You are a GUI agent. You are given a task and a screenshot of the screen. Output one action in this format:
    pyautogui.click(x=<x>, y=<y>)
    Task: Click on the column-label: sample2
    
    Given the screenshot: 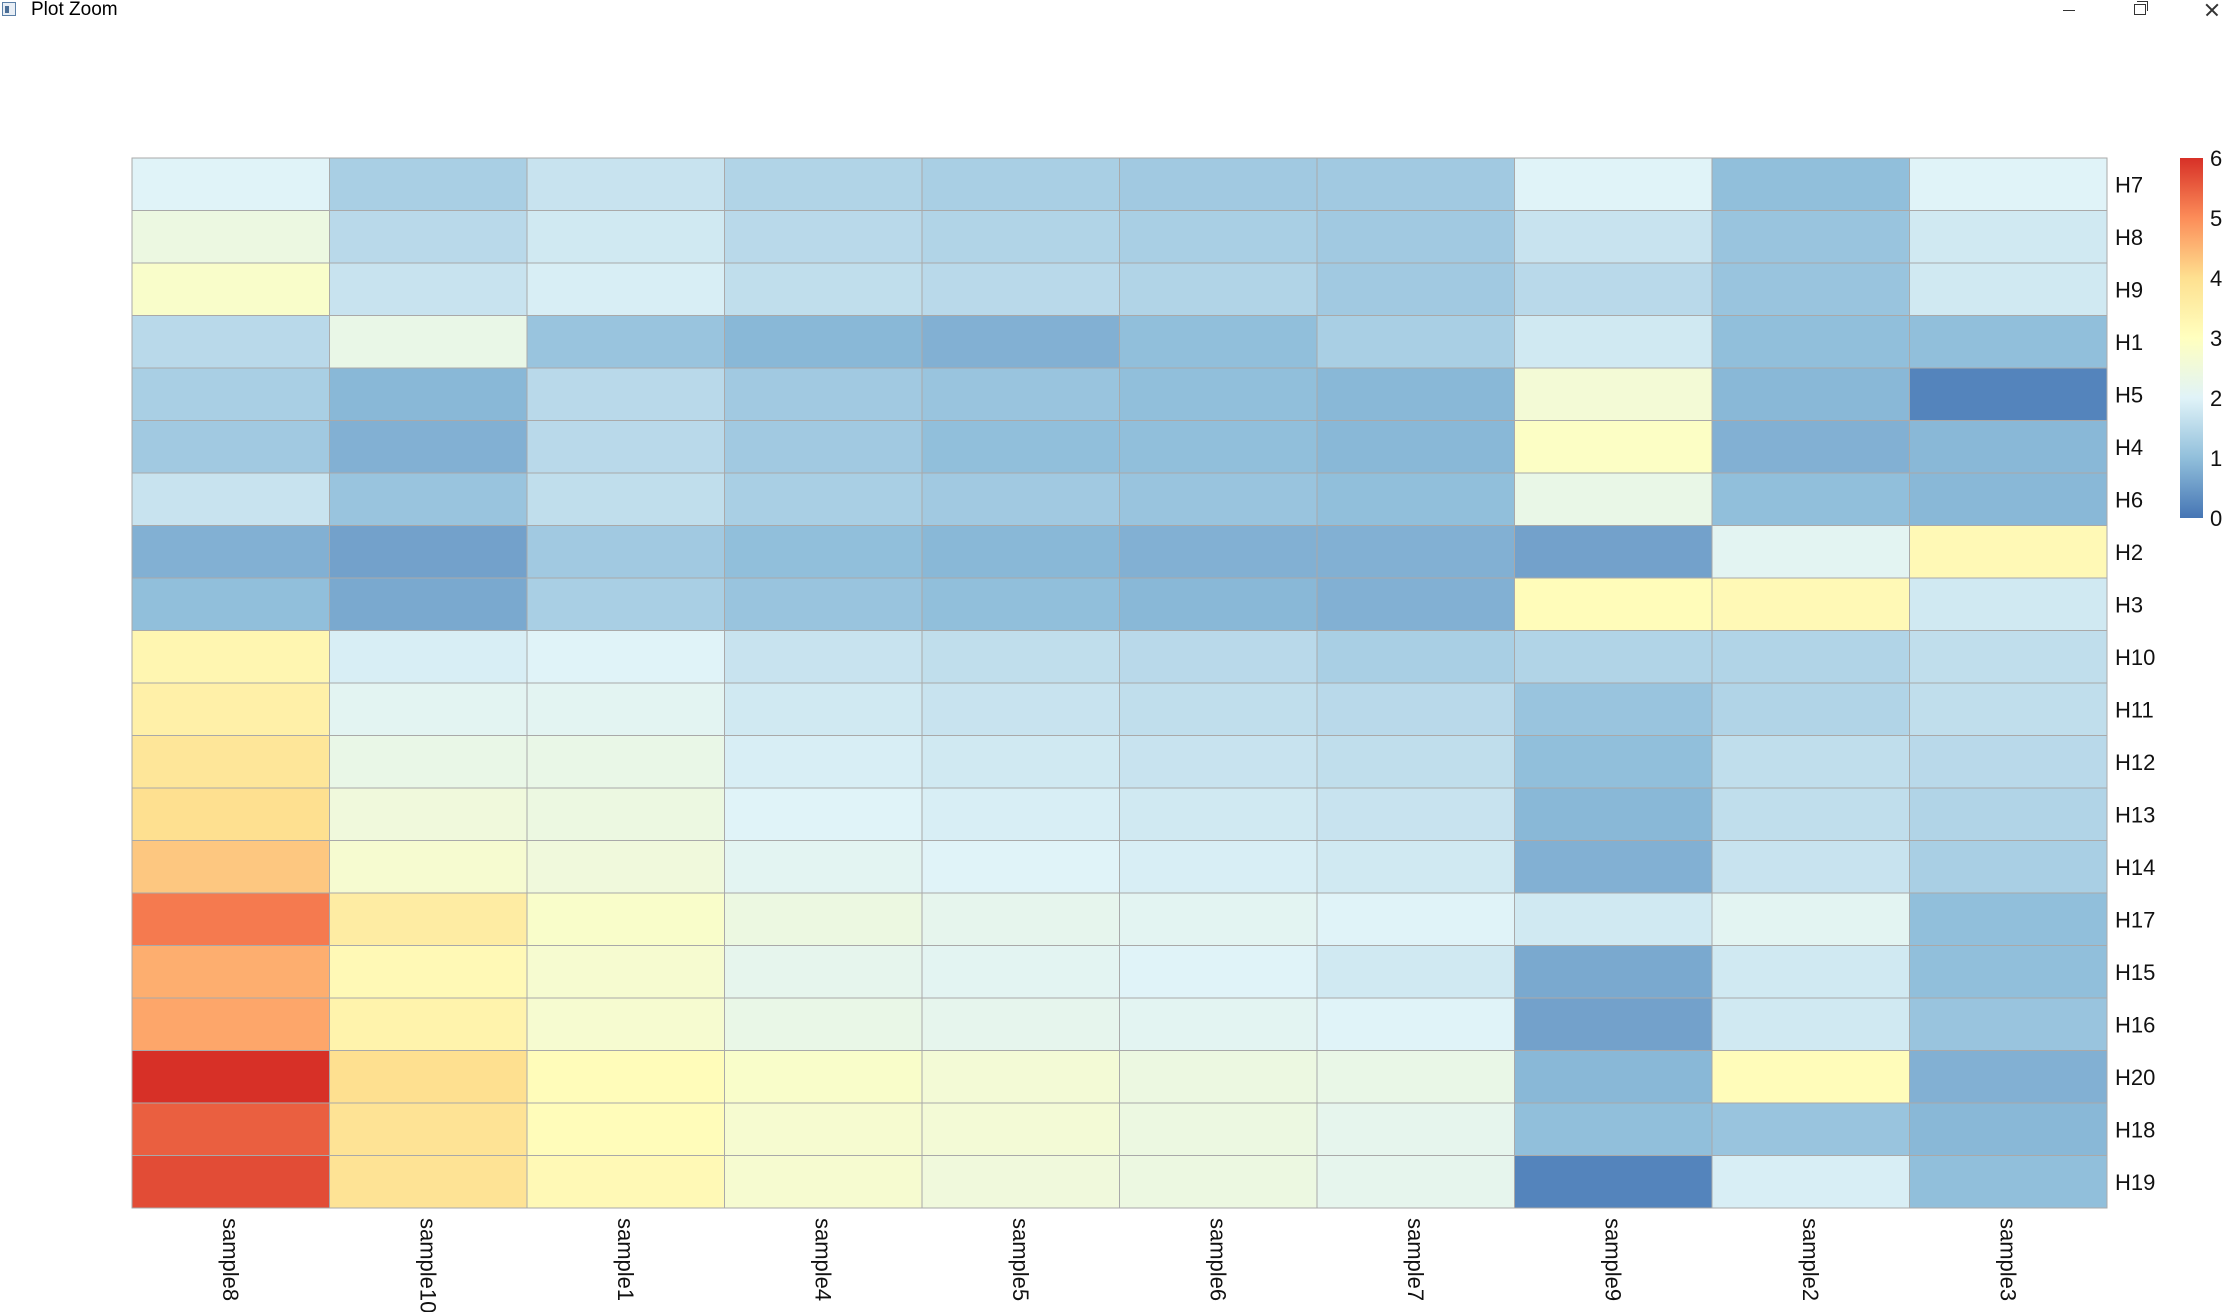 What is the action you would take?
    pyautogui.click(x=1810, y=1259)
    